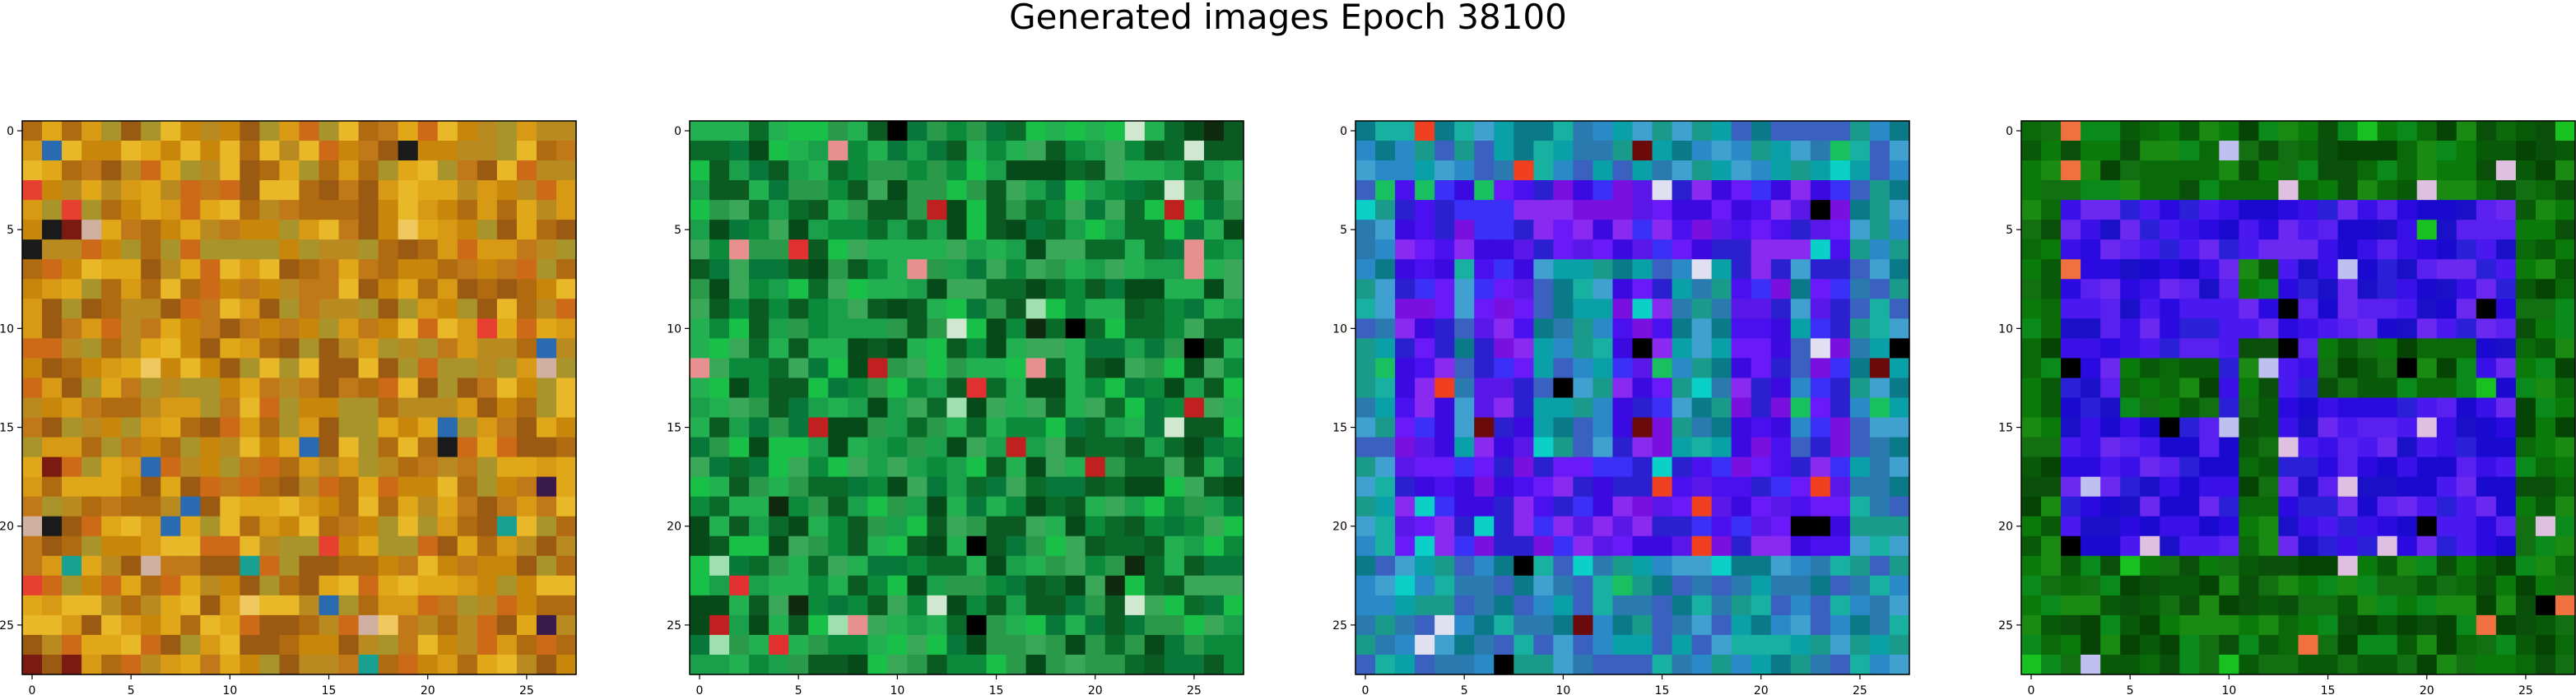 Image resolution: width=2576 pixels, height=695 pixels. Describe the element at coordinates (1339, 428) in the screenshot. I see `y-tick-label: 15` at that location.